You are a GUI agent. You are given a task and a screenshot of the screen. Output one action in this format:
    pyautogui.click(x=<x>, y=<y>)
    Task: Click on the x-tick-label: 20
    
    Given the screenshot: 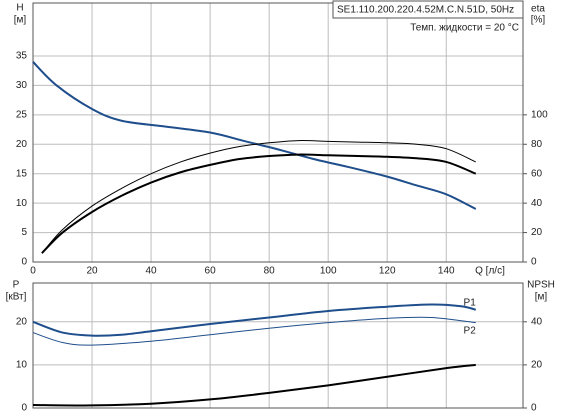 What is the action you would take?
    pyautogui.click(x=92, y=271)
    